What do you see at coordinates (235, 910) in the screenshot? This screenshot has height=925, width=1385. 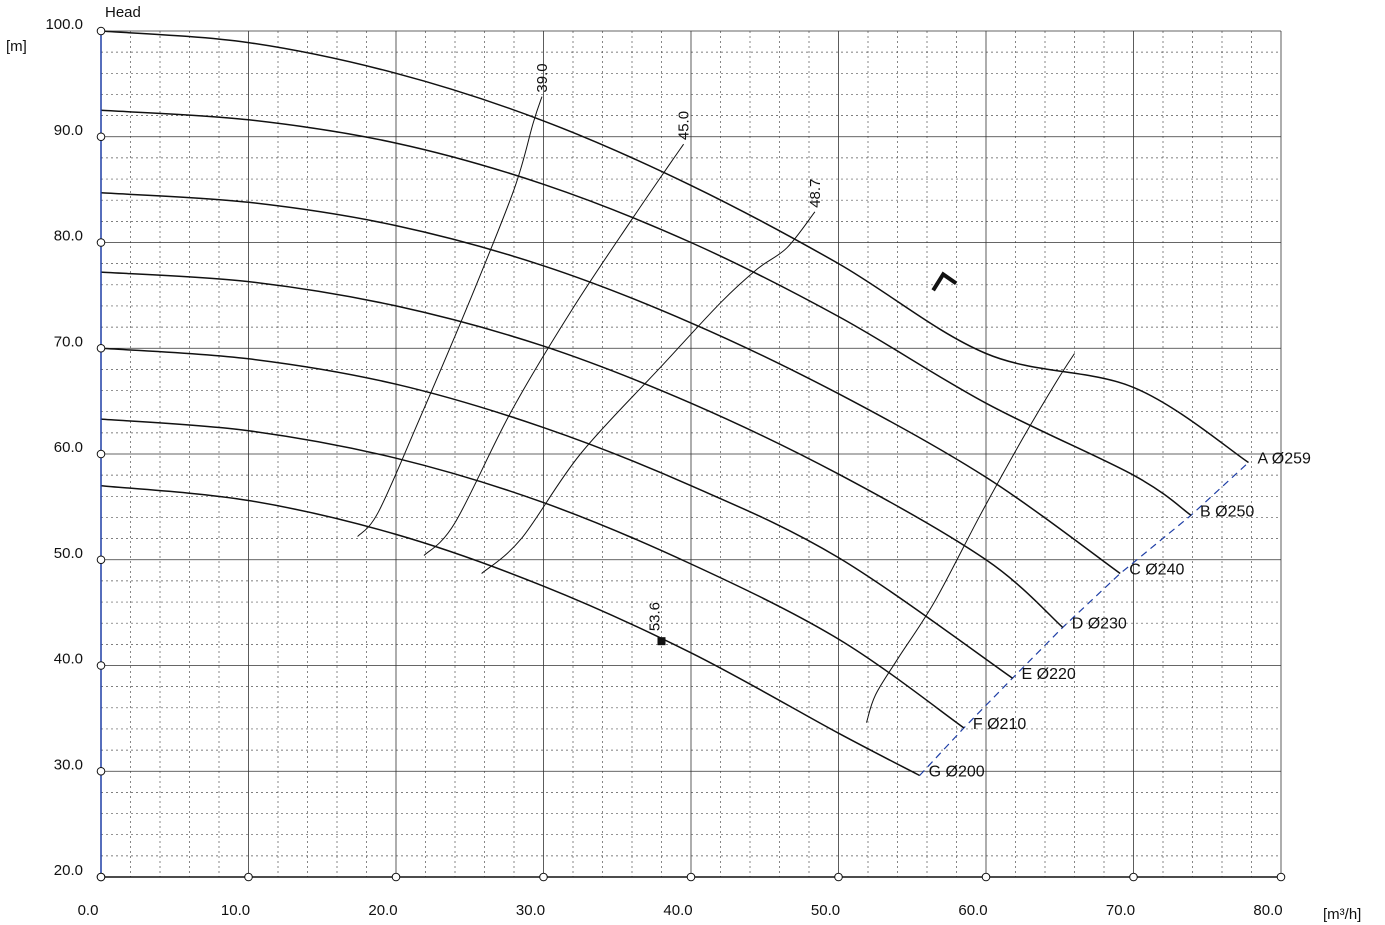 I see `x-tick-label: 10.0` at bounding box center [235, 910].